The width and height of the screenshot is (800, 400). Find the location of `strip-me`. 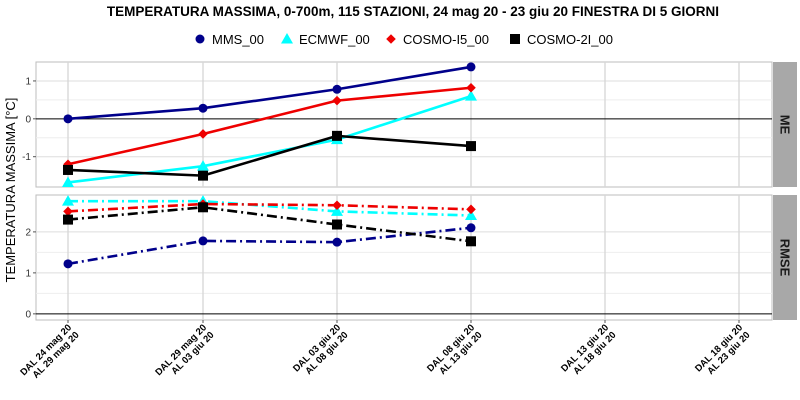

strip-me is located at coordinates (785, 124).